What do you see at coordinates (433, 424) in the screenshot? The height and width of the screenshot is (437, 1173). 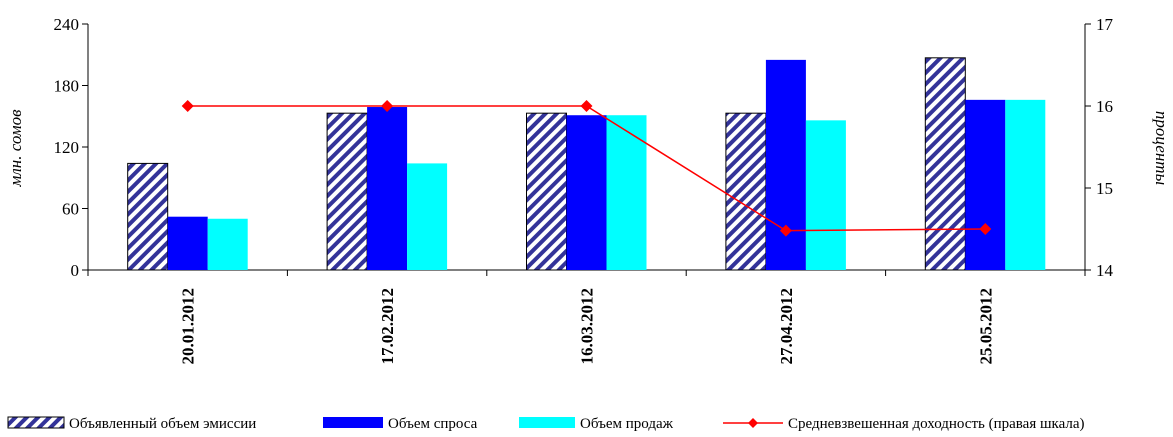 I see `legend-label: Объем спроса` at bounding box center [433, 424].